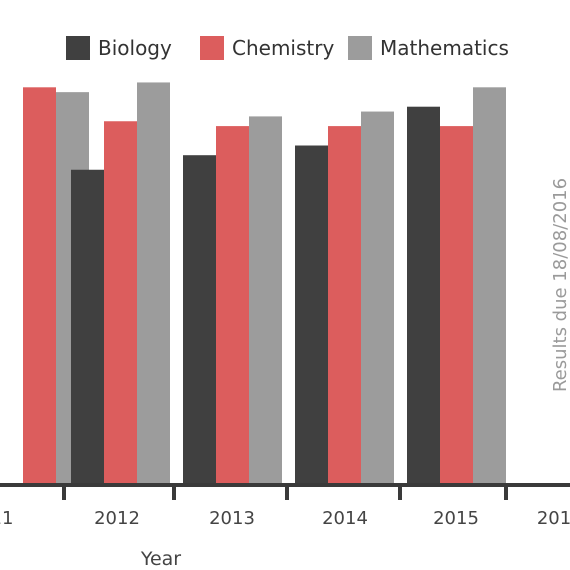 This screenshot has height=570, width=570. I want to click on results-note: Results due 18/08/2016, so click(560, 285).